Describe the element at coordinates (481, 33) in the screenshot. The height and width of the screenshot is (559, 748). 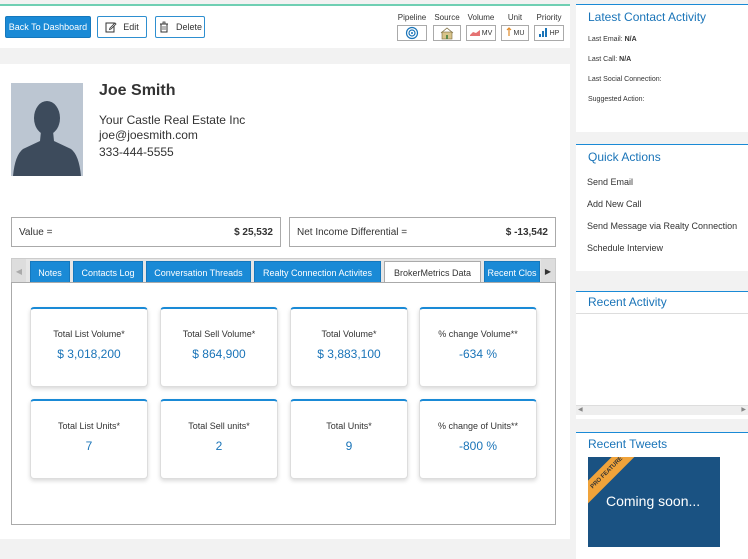
I see `volume-box: MV` at that location.